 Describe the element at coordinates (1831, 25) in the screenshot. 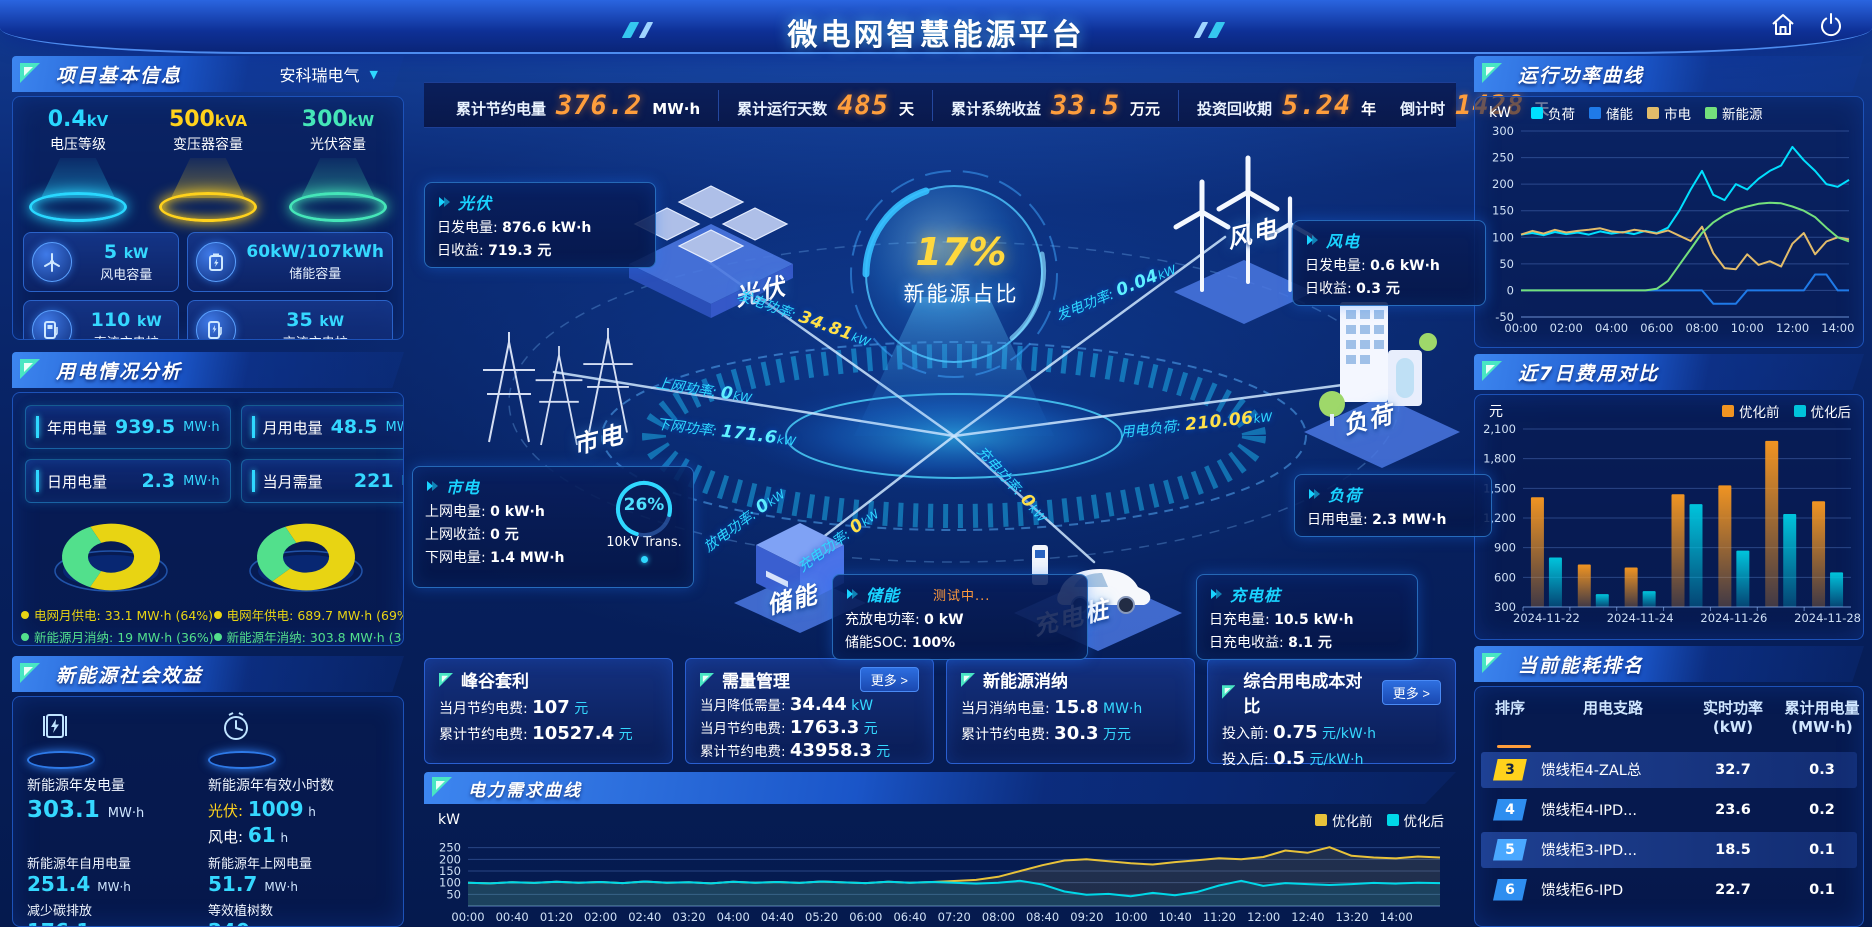

I see `power-icon` at that location.